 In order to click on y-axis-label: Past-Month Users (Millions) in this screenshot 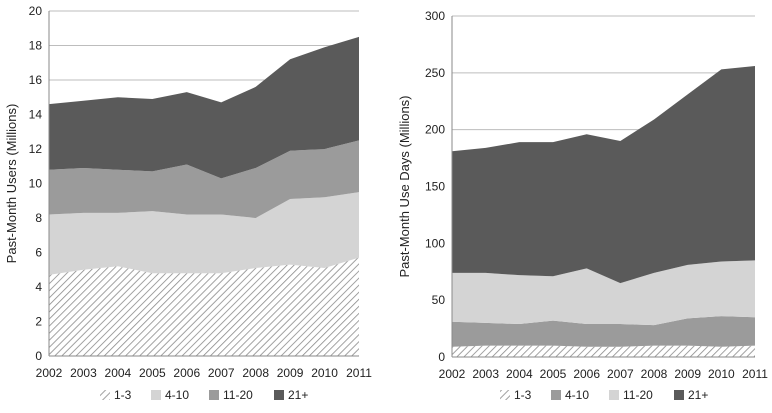, I will do `click(11, 184)`.